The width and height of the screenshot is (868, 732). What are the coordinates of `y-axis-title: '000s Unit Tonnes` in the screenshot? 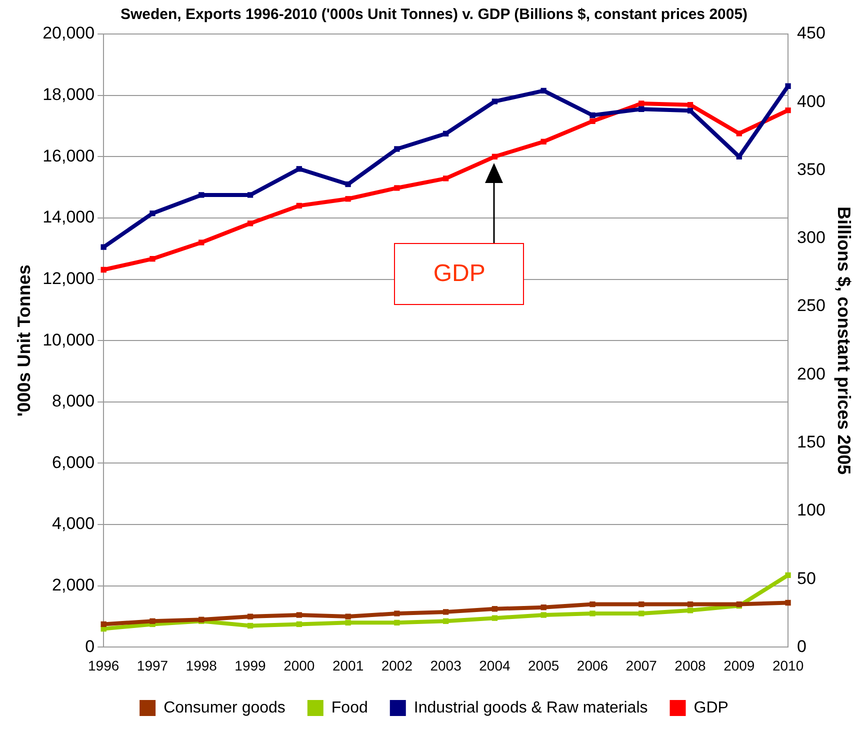 It's located at (24, 340).